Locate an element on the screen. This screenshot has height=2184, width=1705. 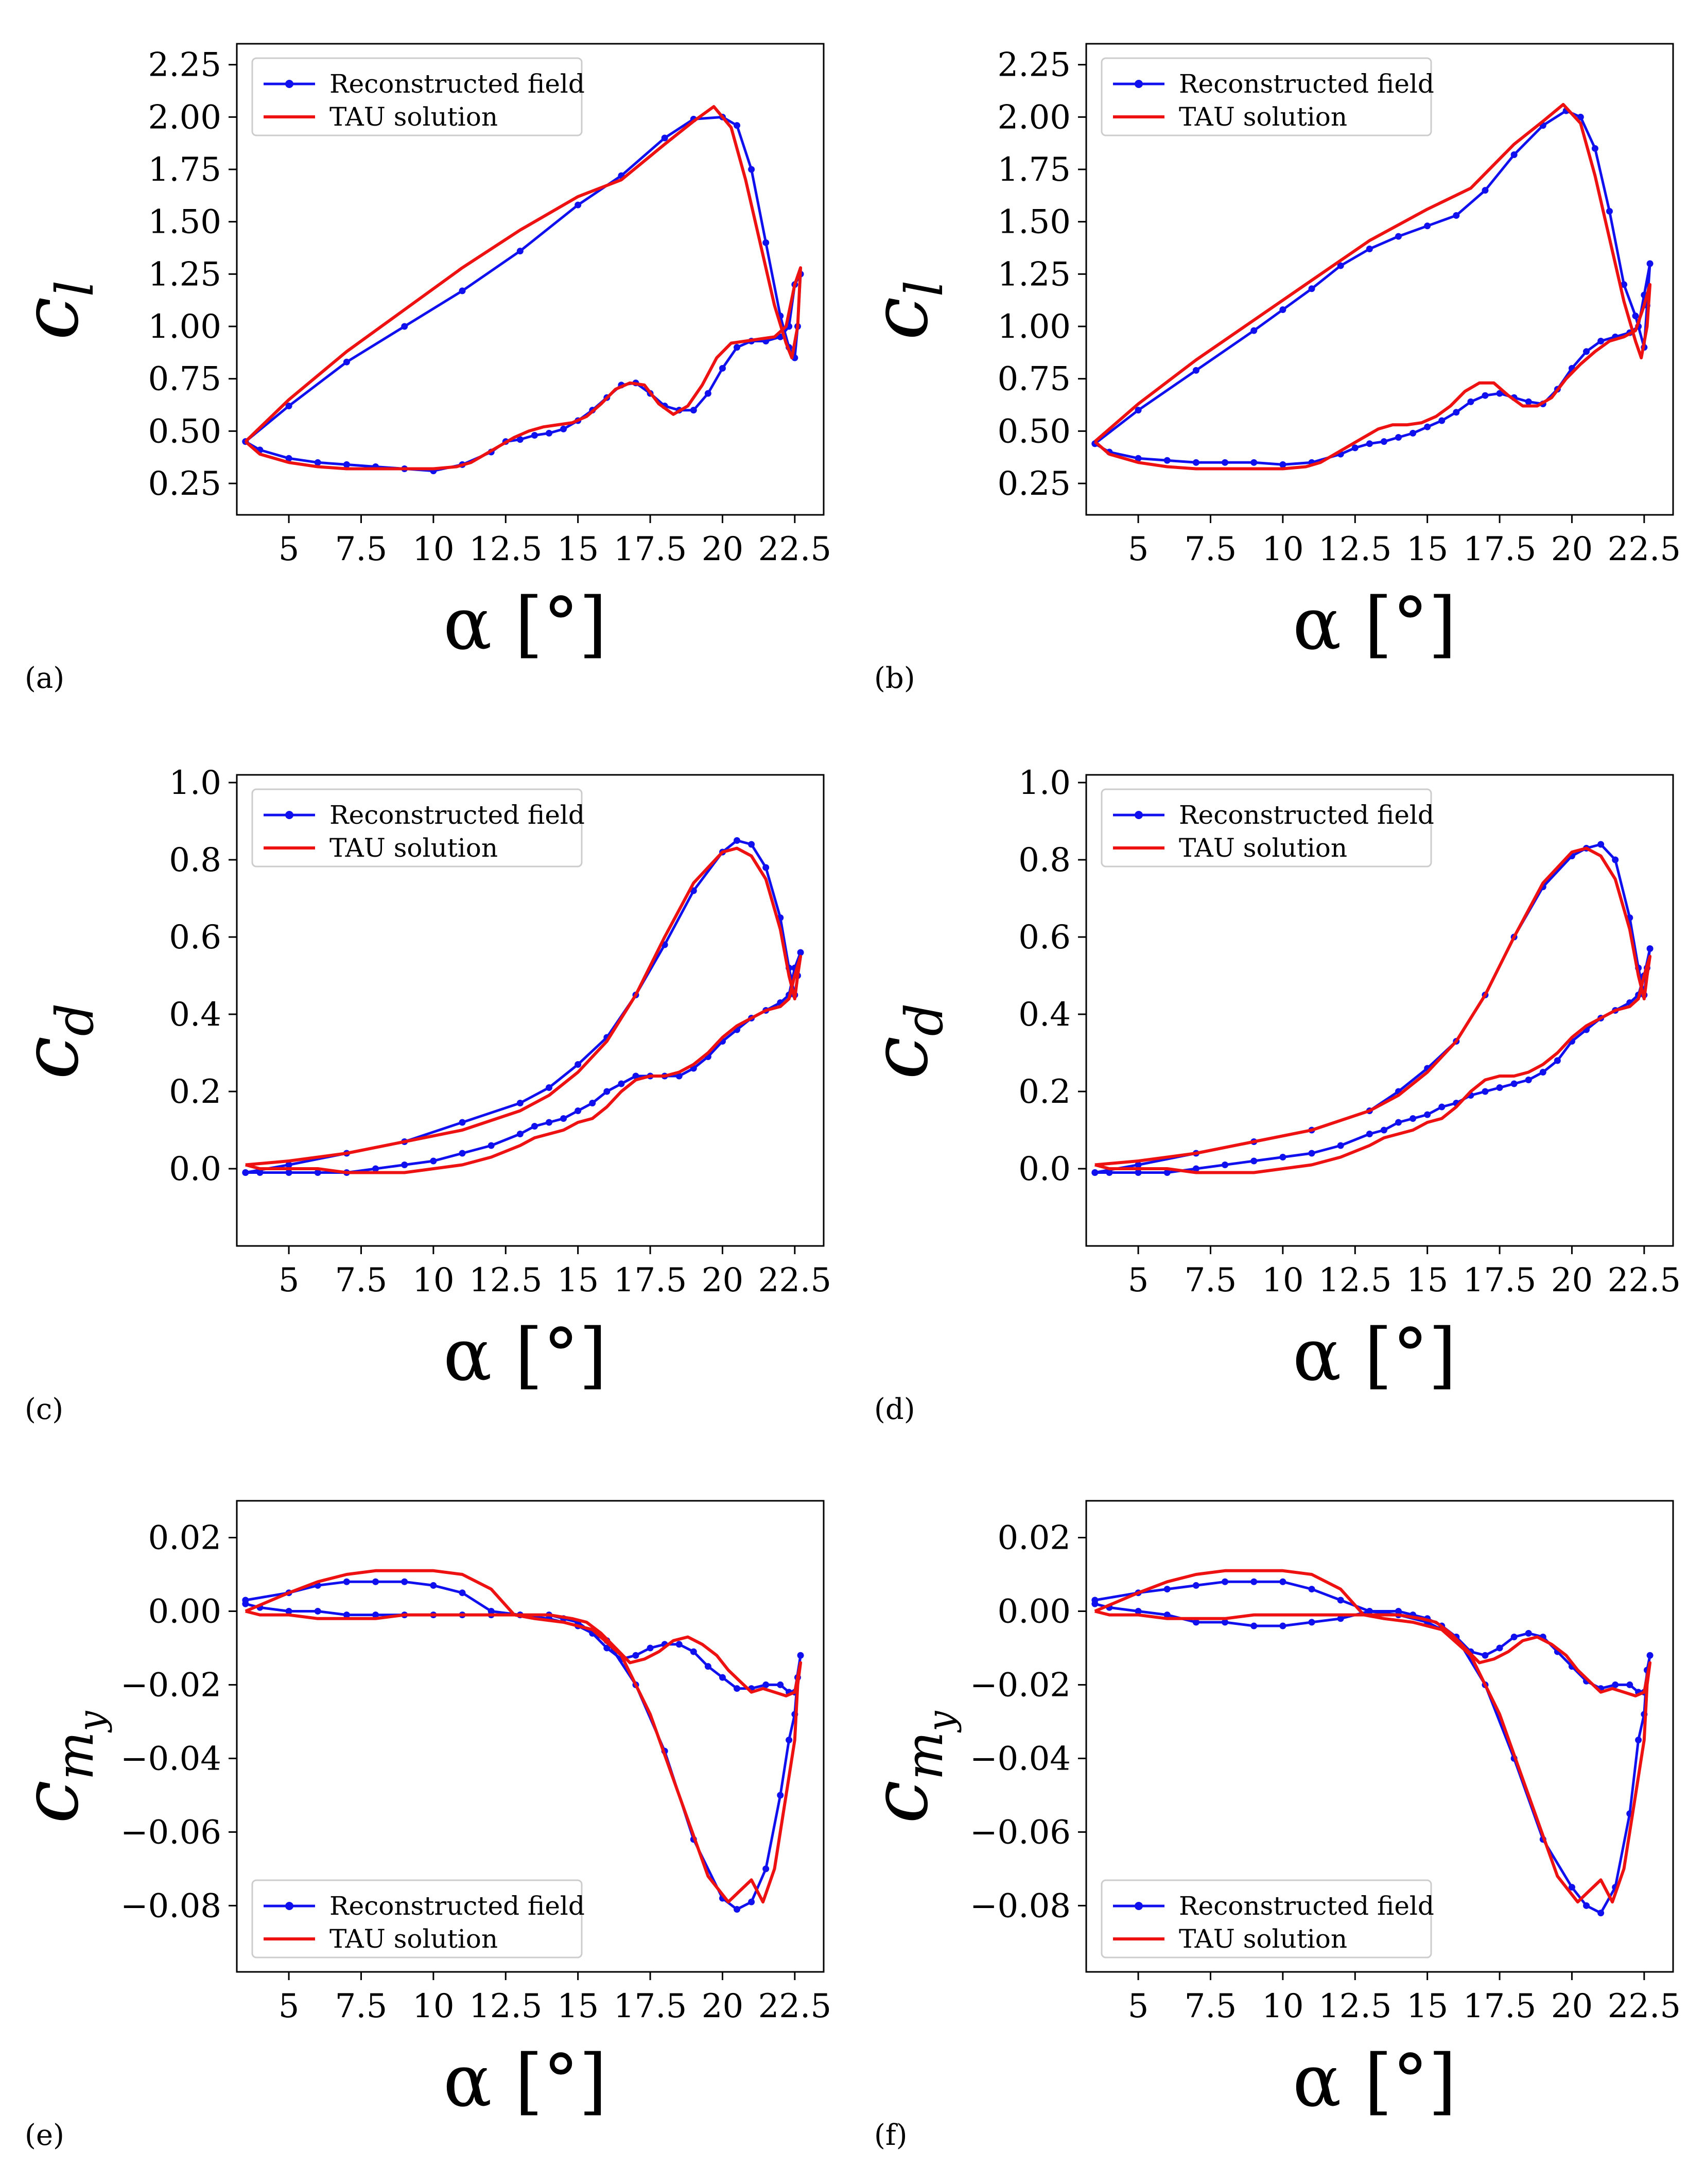
y-tick-label: −0.06 is located at coordinates (1021, 1832).